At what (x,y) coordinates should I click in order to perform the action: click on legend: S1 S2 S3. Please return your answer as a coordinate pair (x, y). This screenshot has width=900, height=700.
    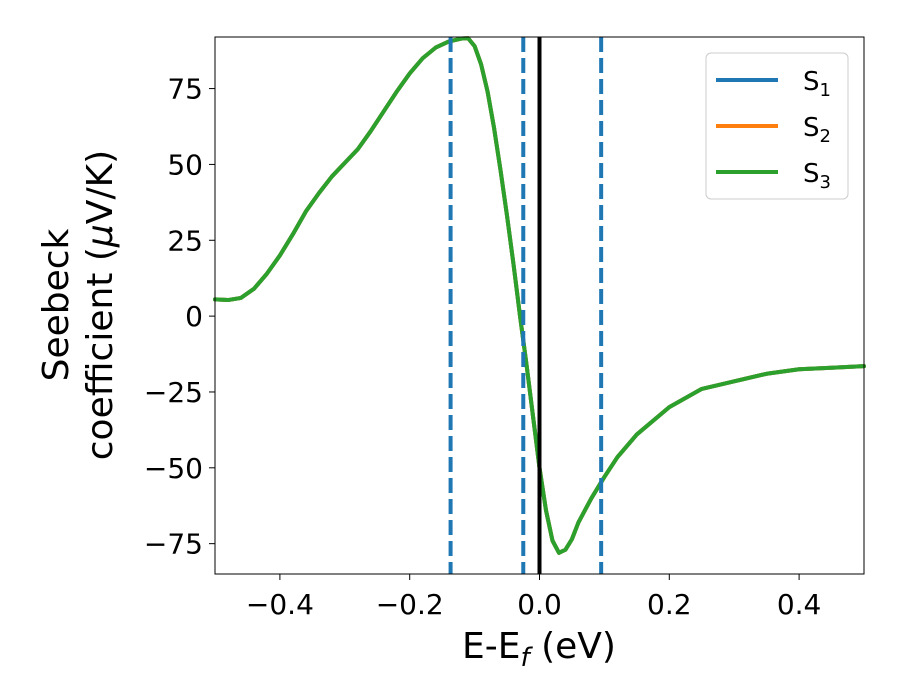
    Looking at the image, I should click on (777, 126).